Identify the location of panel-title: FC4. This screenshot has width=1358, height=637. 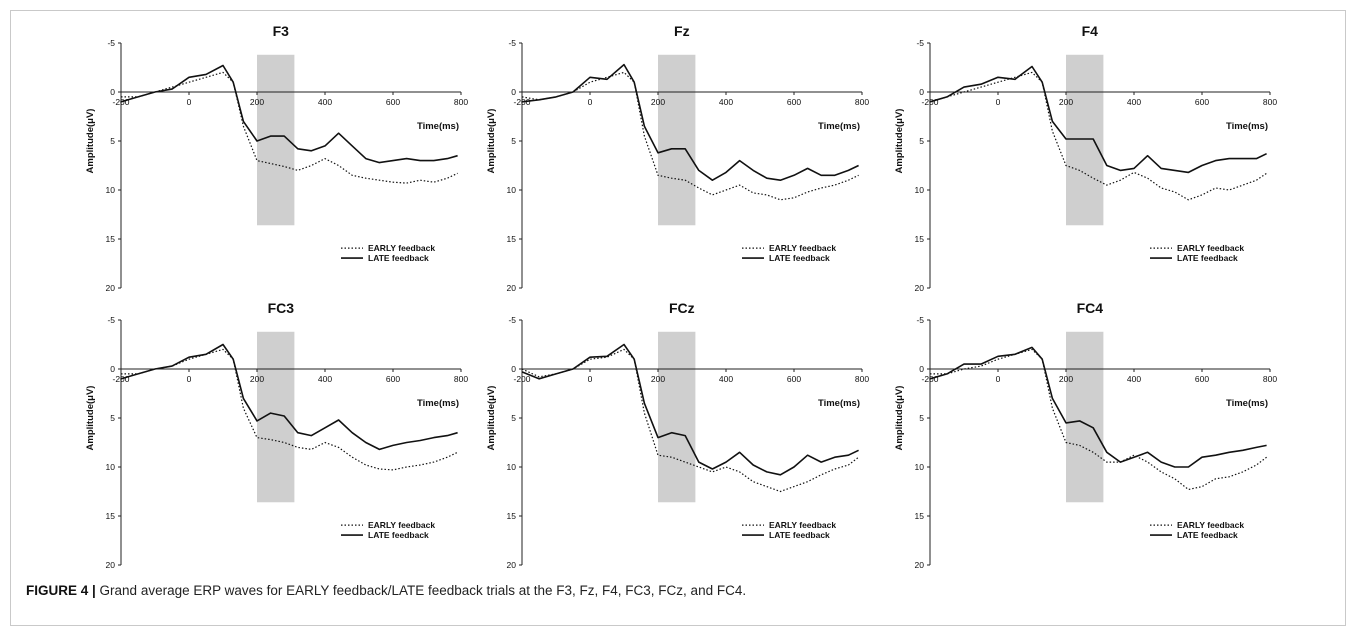
(1090, 308).